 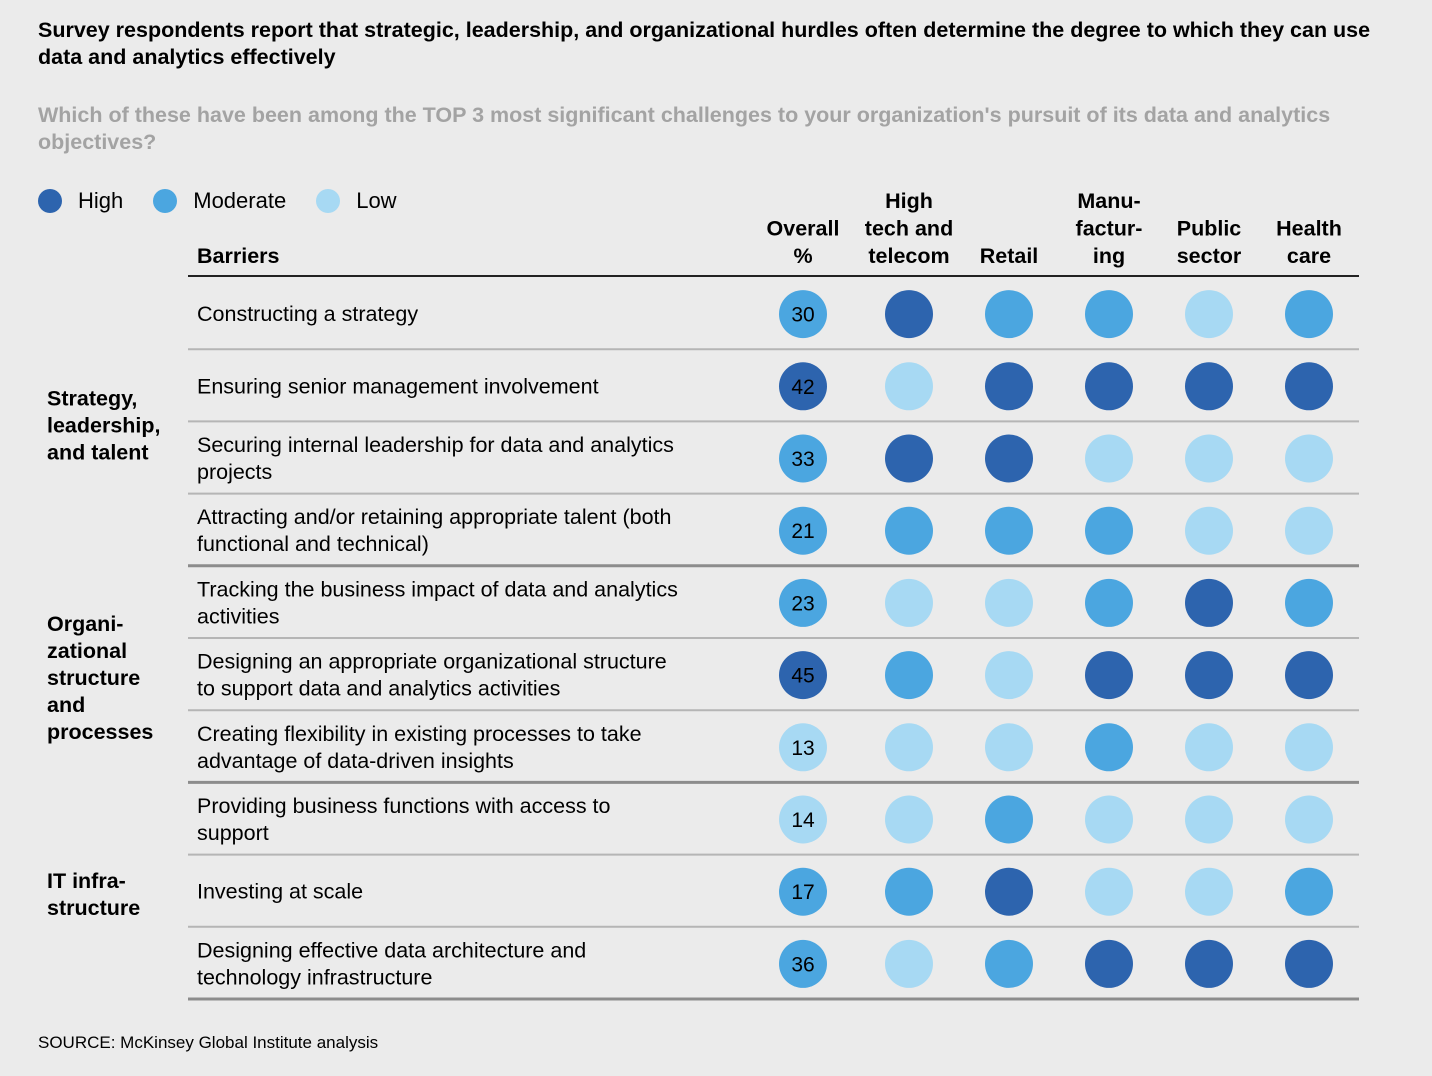 I want to click on legend-dot-low, so click(x=328, y=201).